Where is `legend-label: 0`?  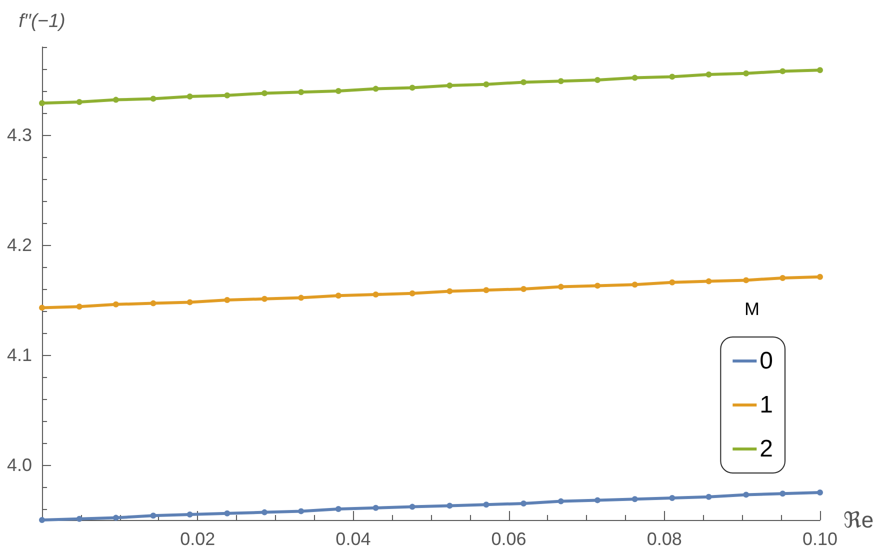 legend-label: 0 is located at coordinates (767, 361).